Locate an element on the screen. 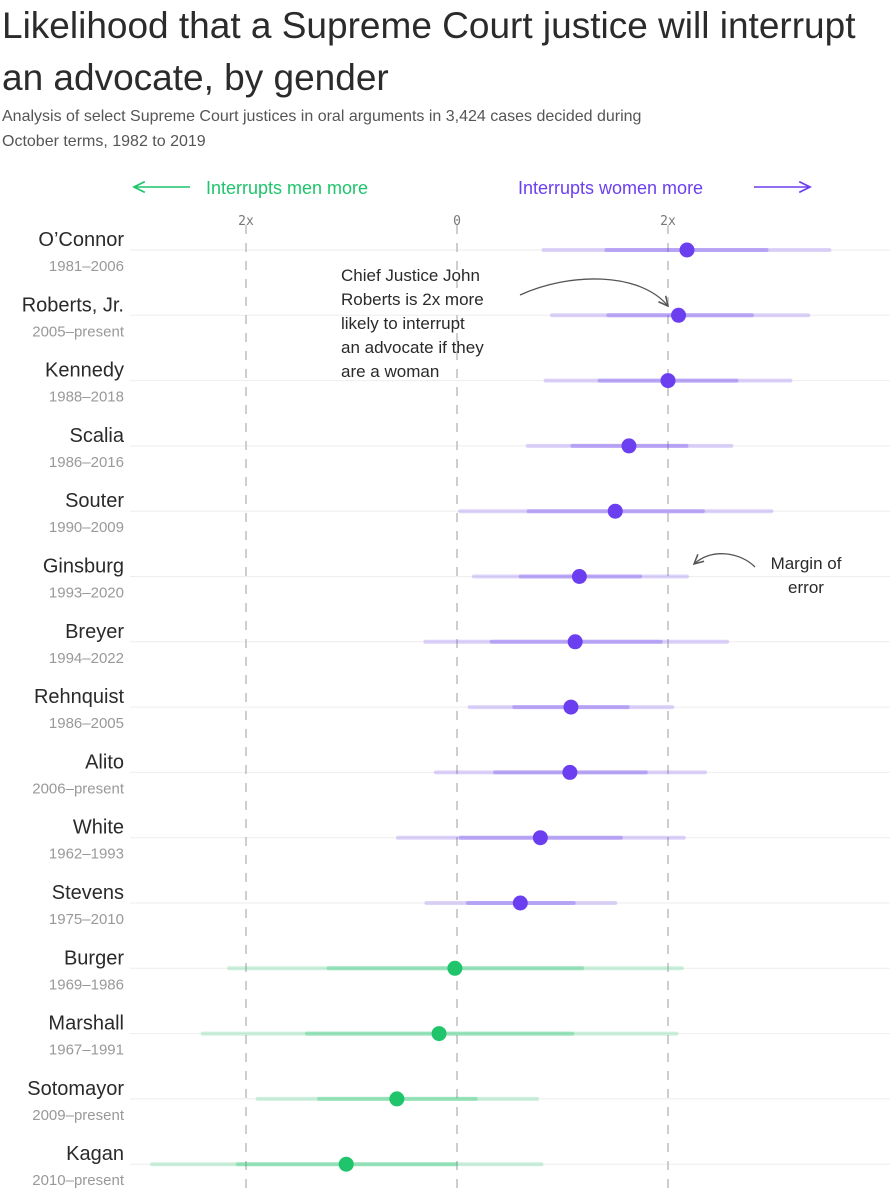 The width and height of the screenshot is (895, 1200). justice-name: Marshall is located at coordinates (86, 1024).